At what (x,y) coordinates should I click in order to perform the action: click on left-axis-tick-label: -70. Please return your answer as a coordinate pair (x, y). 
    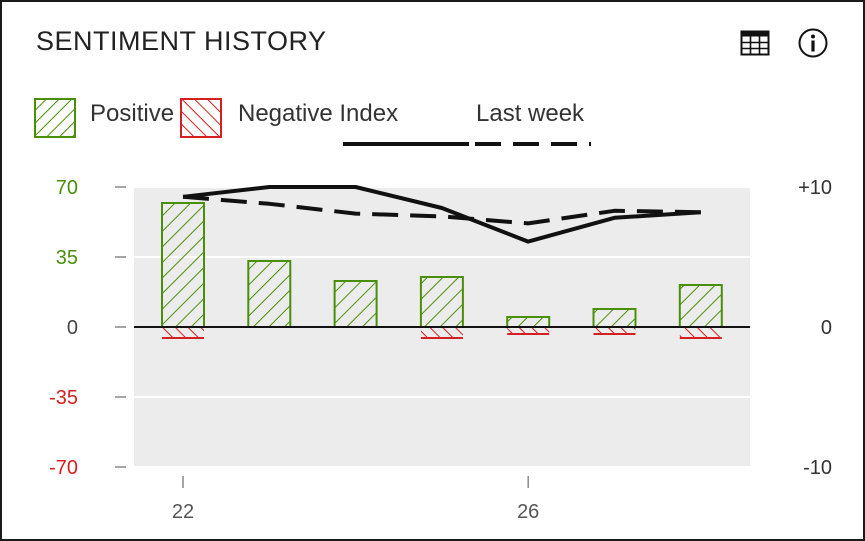
    Looking at the image, I should click on (63, 468).